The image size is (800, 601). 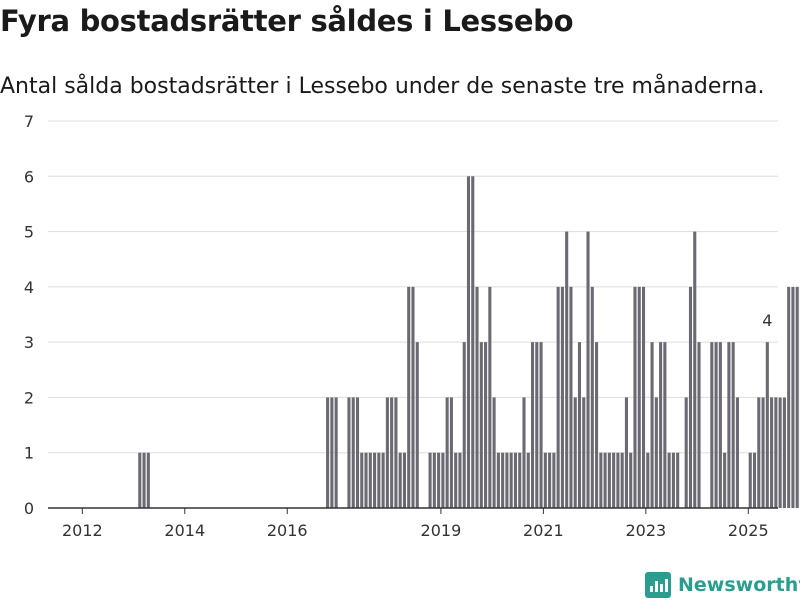 What do you see at coordinates (29, 342) in the screenshot?
I see `y-tick-label: 3` at bounding box center [29, 342].